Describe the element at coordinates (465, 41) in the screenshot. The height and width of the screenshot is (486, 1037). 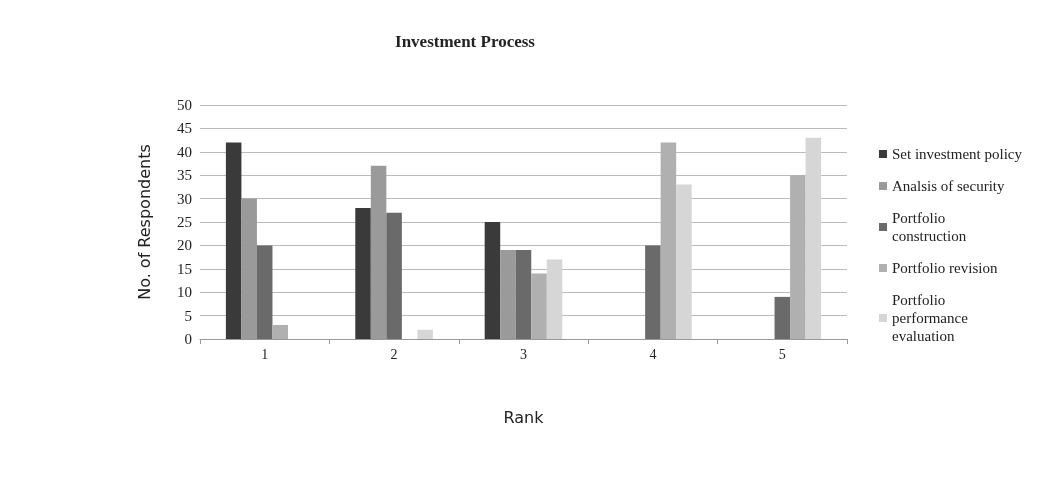
I see `chart-title: Investment Process` at that location.